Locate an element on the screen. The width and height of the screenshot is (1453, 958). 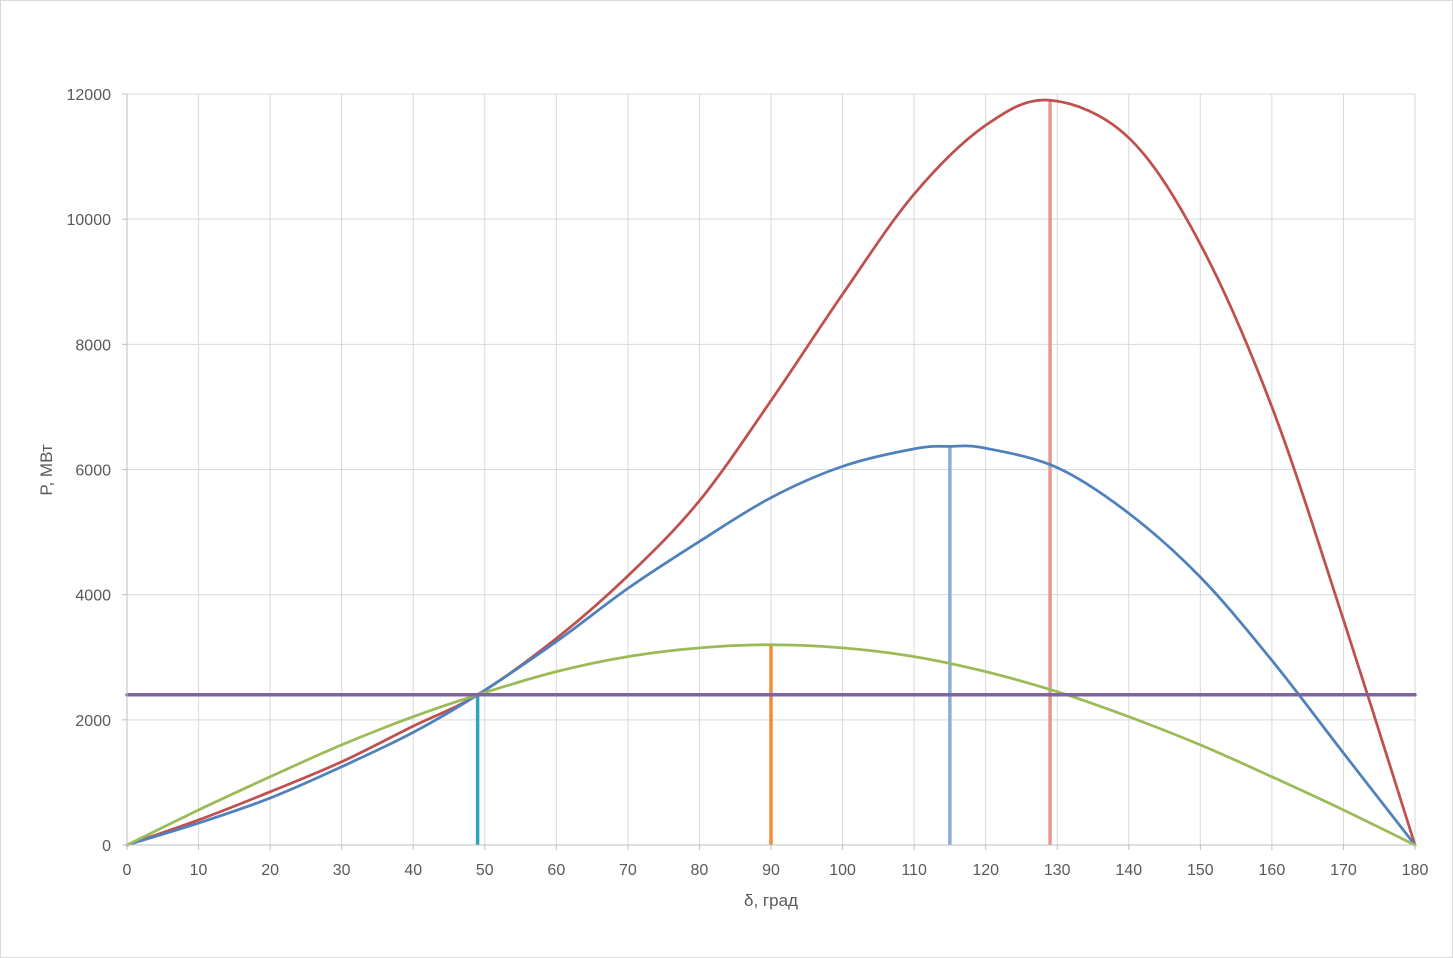
x-tick-label: 120 is located at coordinates (985, 870).